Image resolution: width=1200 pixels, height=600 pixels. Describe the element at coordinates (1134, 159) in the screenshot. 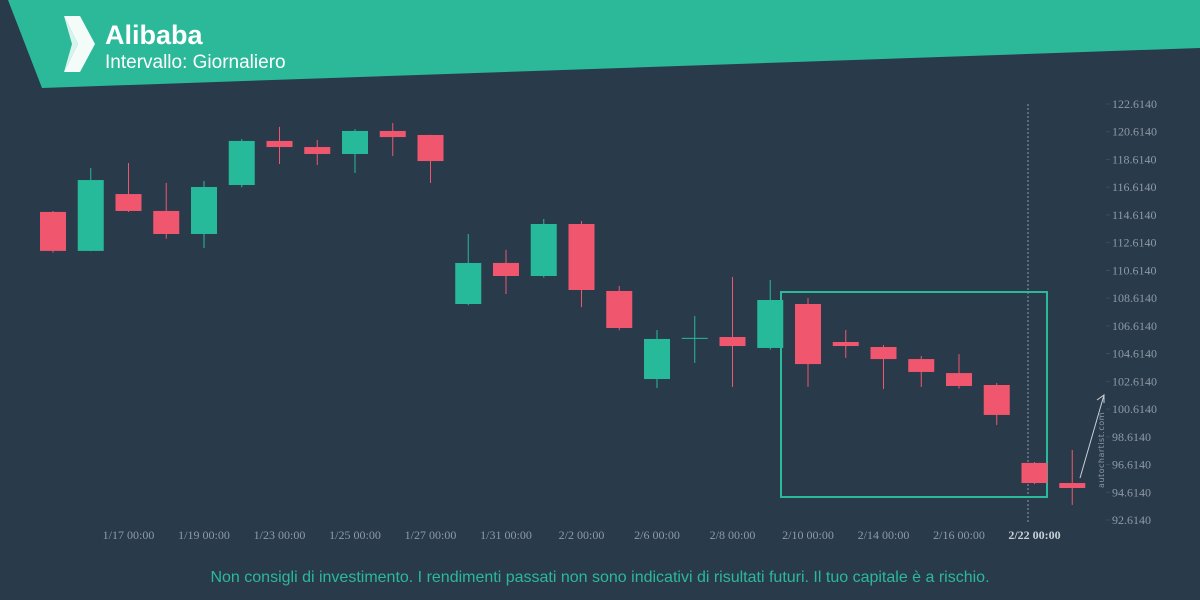

I see `y-tick-label: 118.6140` at that location.